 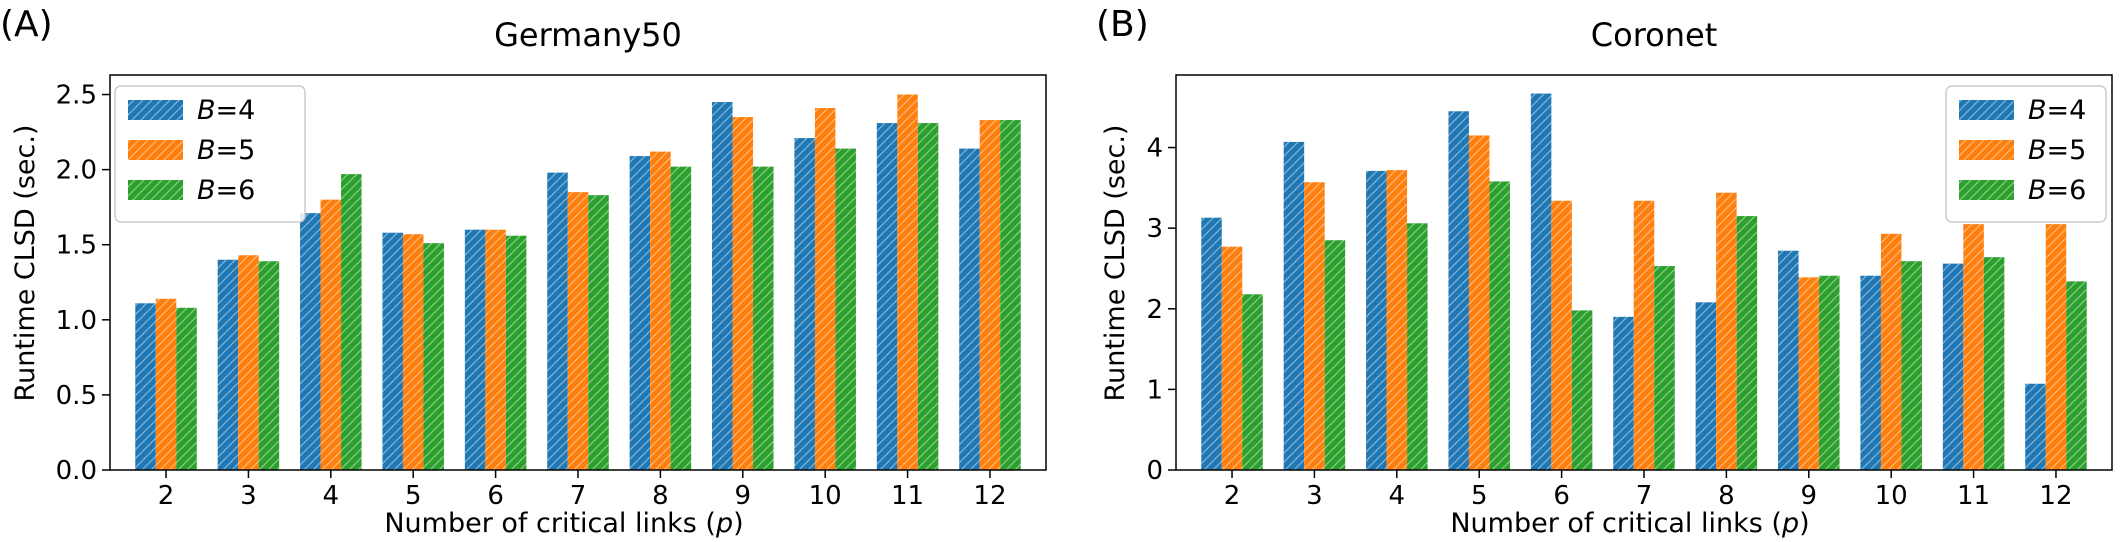 I want to click on bar-b-s1-12-hatch, so click(x=2035, y=426).